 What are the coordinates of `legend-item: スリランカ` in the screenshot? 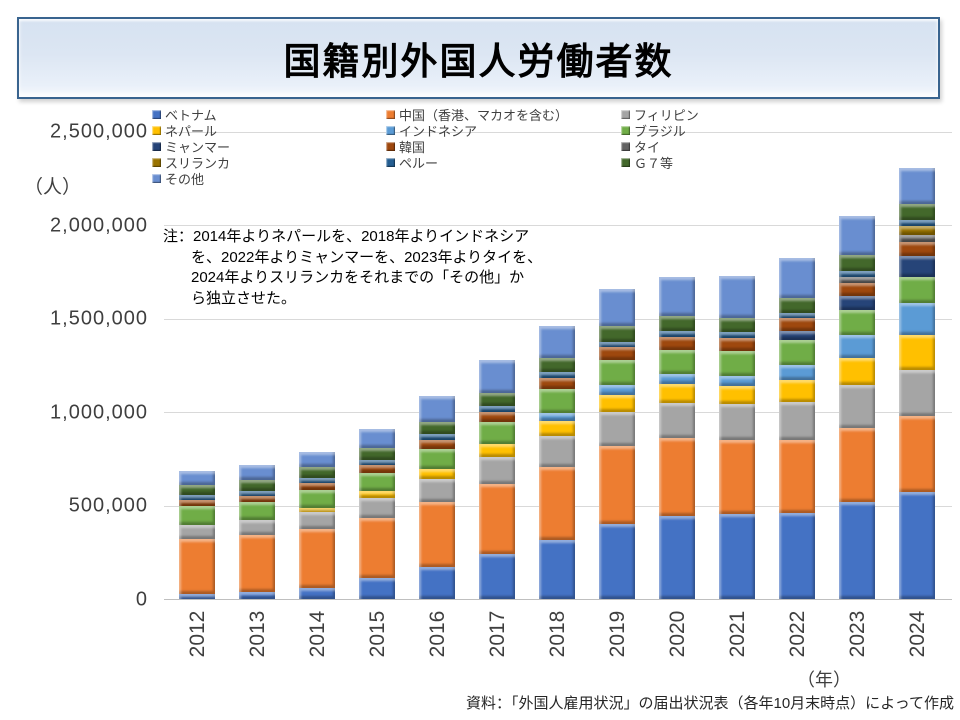 It's located at (191, 163).